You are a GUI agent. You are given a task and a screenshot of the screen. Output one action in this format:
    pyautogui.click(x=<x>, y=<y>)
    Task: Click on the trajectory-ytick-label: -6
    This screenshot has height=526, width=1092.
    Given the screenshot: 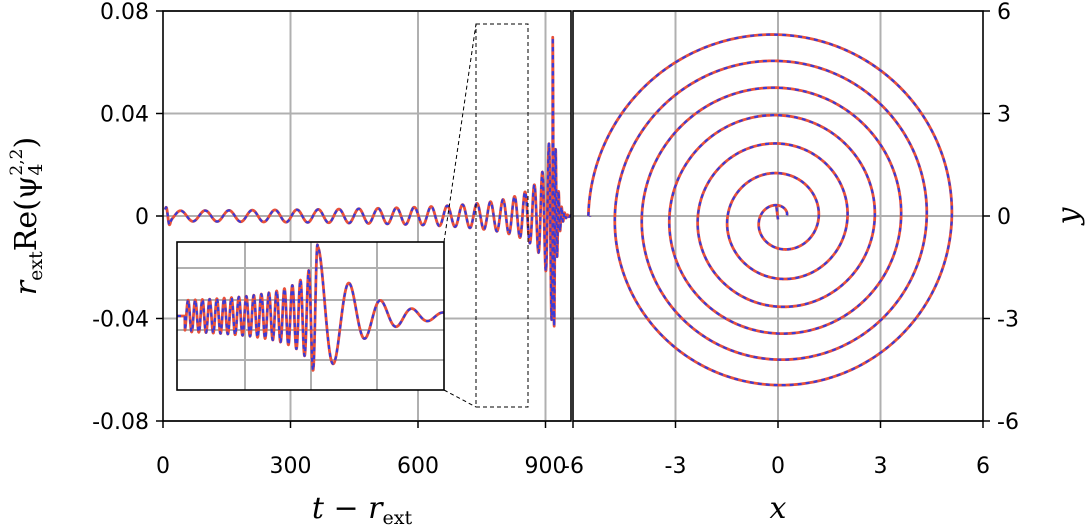 What is the action you would take?
    pyautogui.click(x=1008, y=422)
    